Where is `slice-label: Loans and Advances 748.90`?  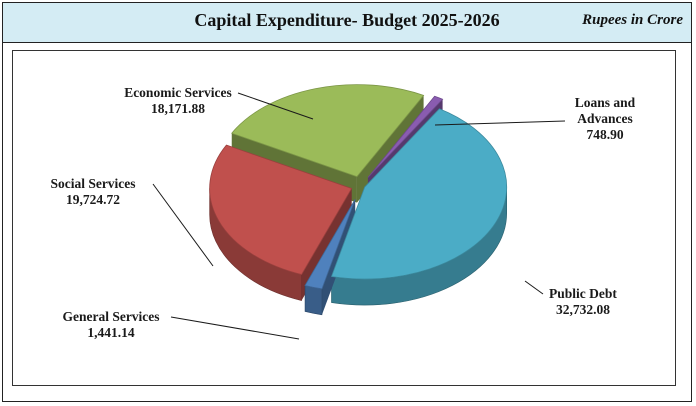
slice-label: Loans and Advances 748.90 is located at coordinates (605, 118).